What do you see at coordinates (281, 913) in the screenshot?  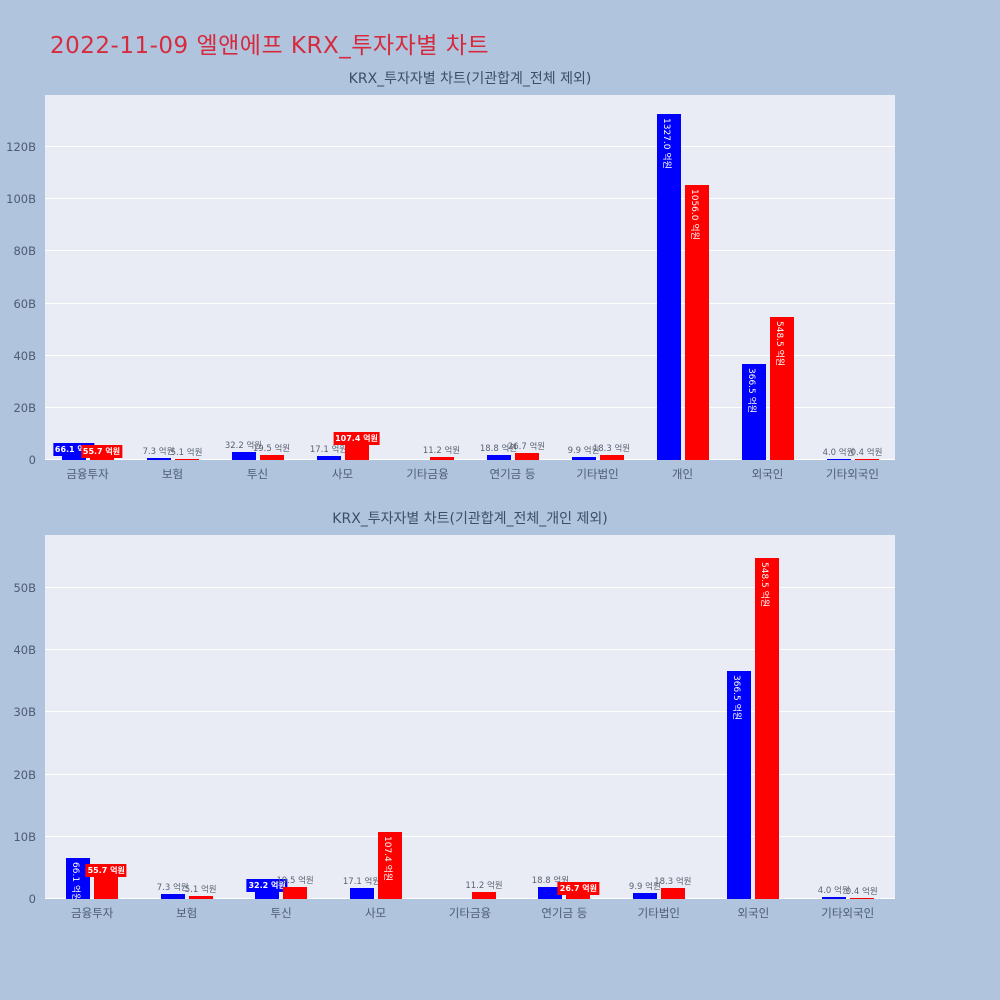 I see `x-axis-category-label: 투신` at bounding box center [281, 913].